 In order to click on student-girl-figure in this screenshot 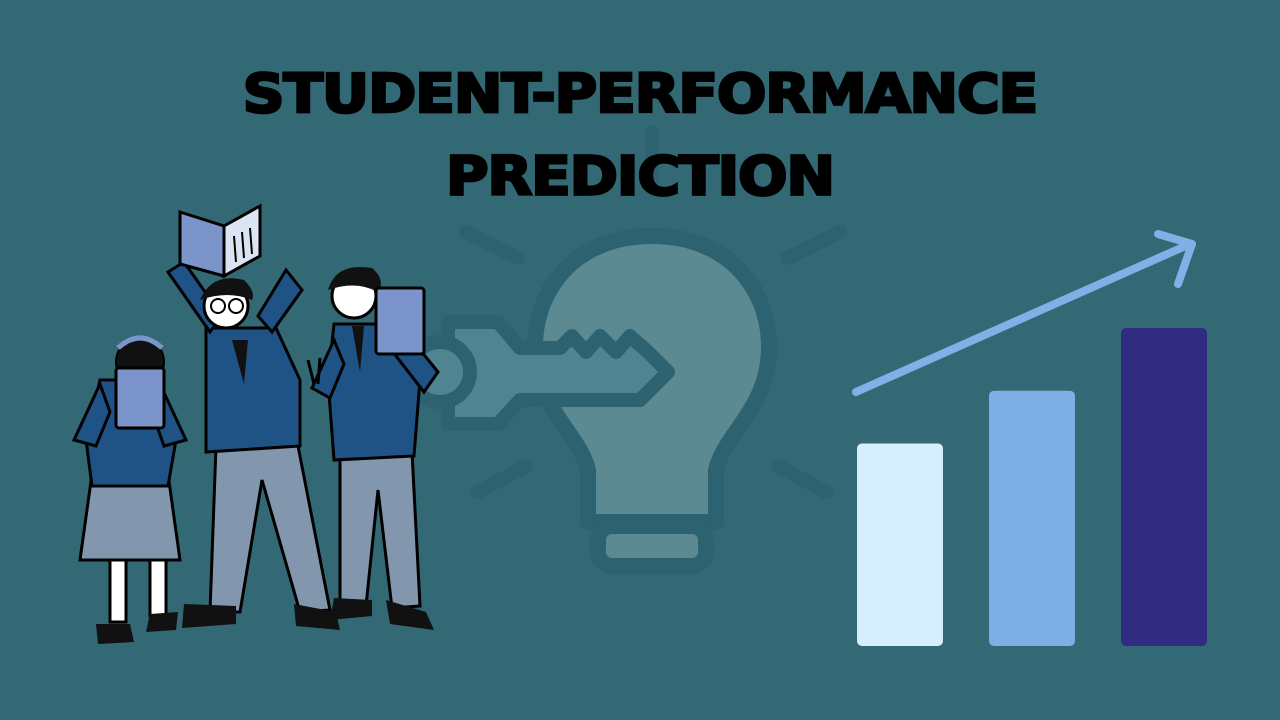, I will do `click(130, 489)`.